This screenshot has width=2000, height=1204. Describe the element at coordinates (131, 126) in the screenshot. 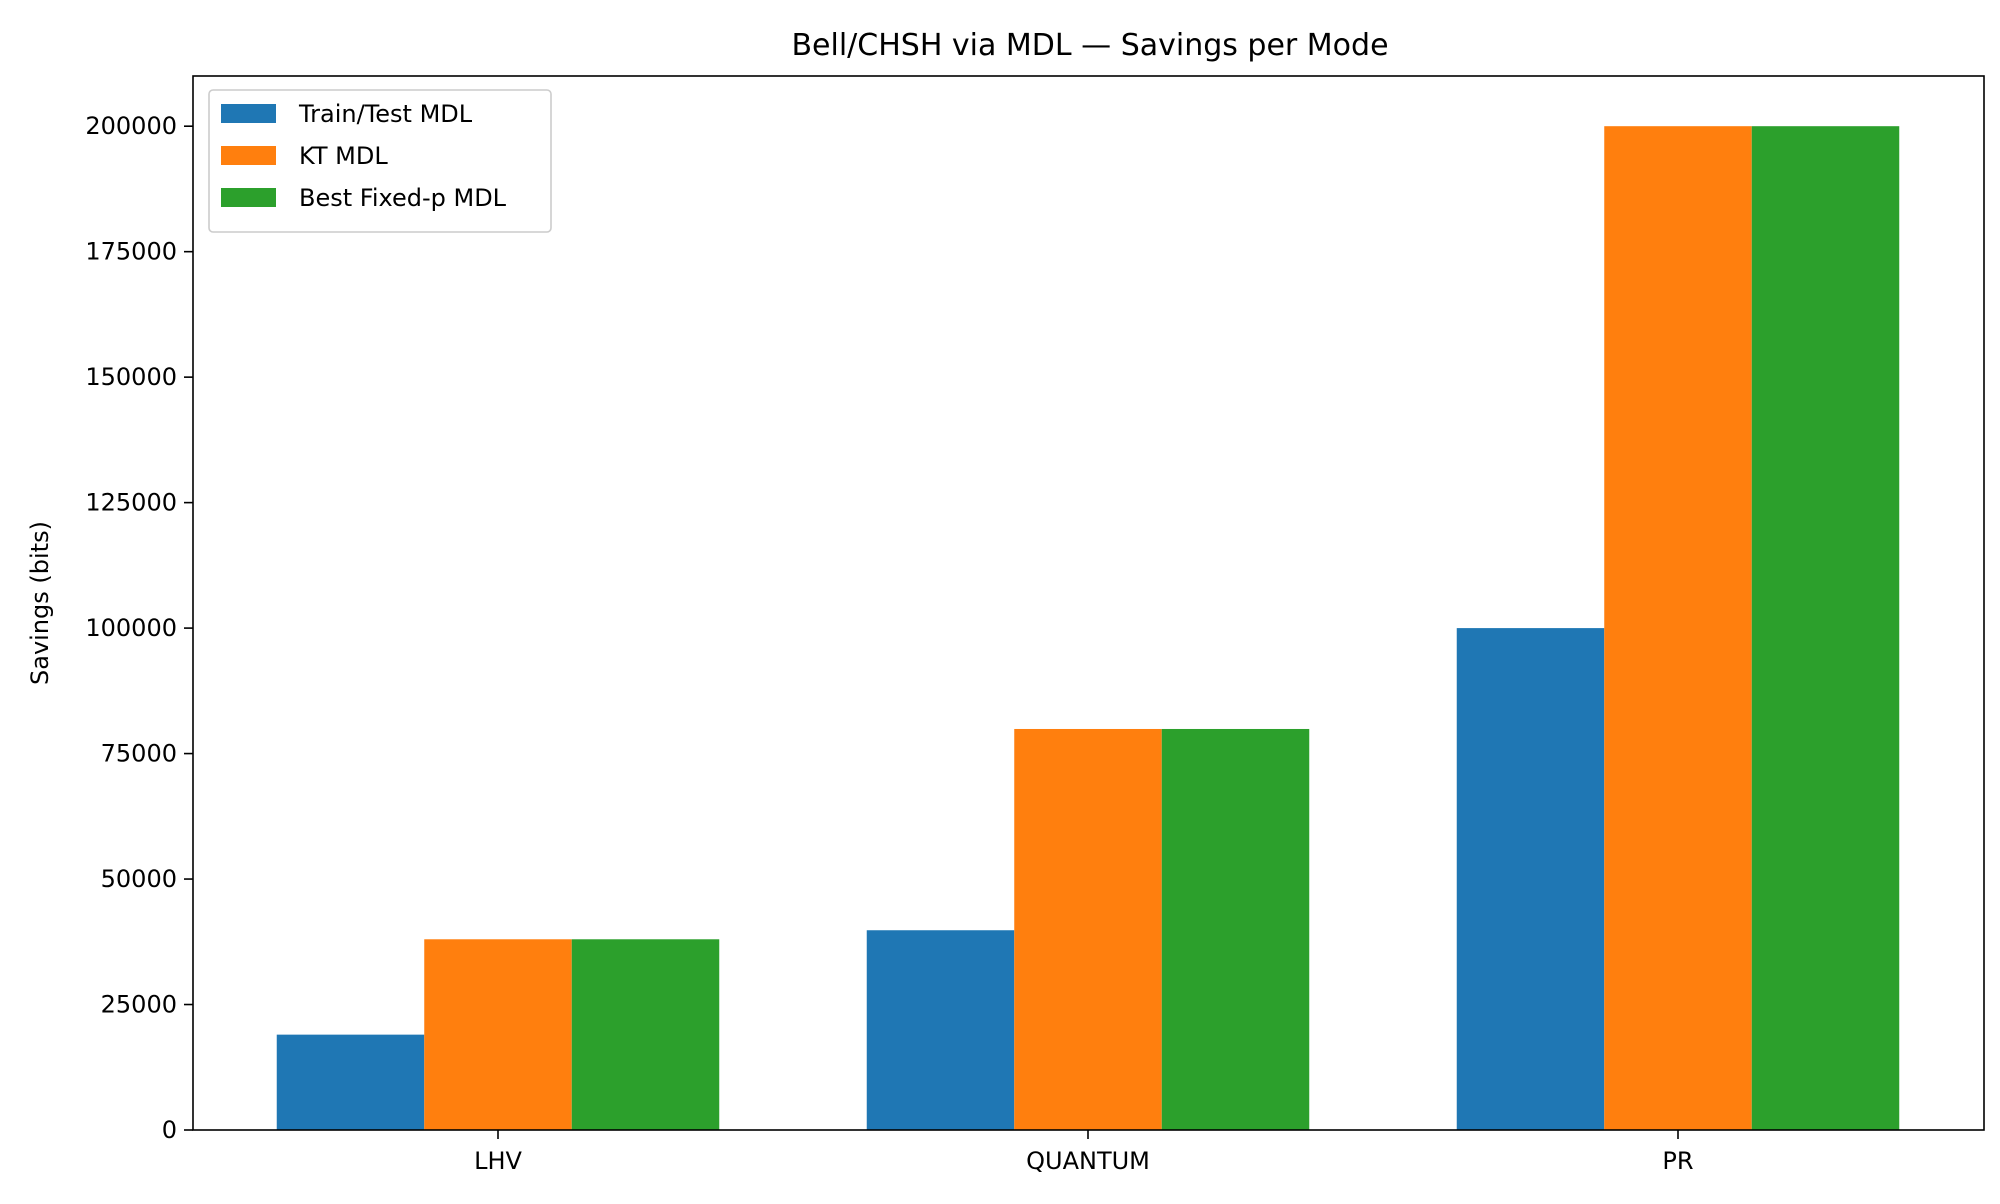

I see `y-tick-label: 200000` at that location.